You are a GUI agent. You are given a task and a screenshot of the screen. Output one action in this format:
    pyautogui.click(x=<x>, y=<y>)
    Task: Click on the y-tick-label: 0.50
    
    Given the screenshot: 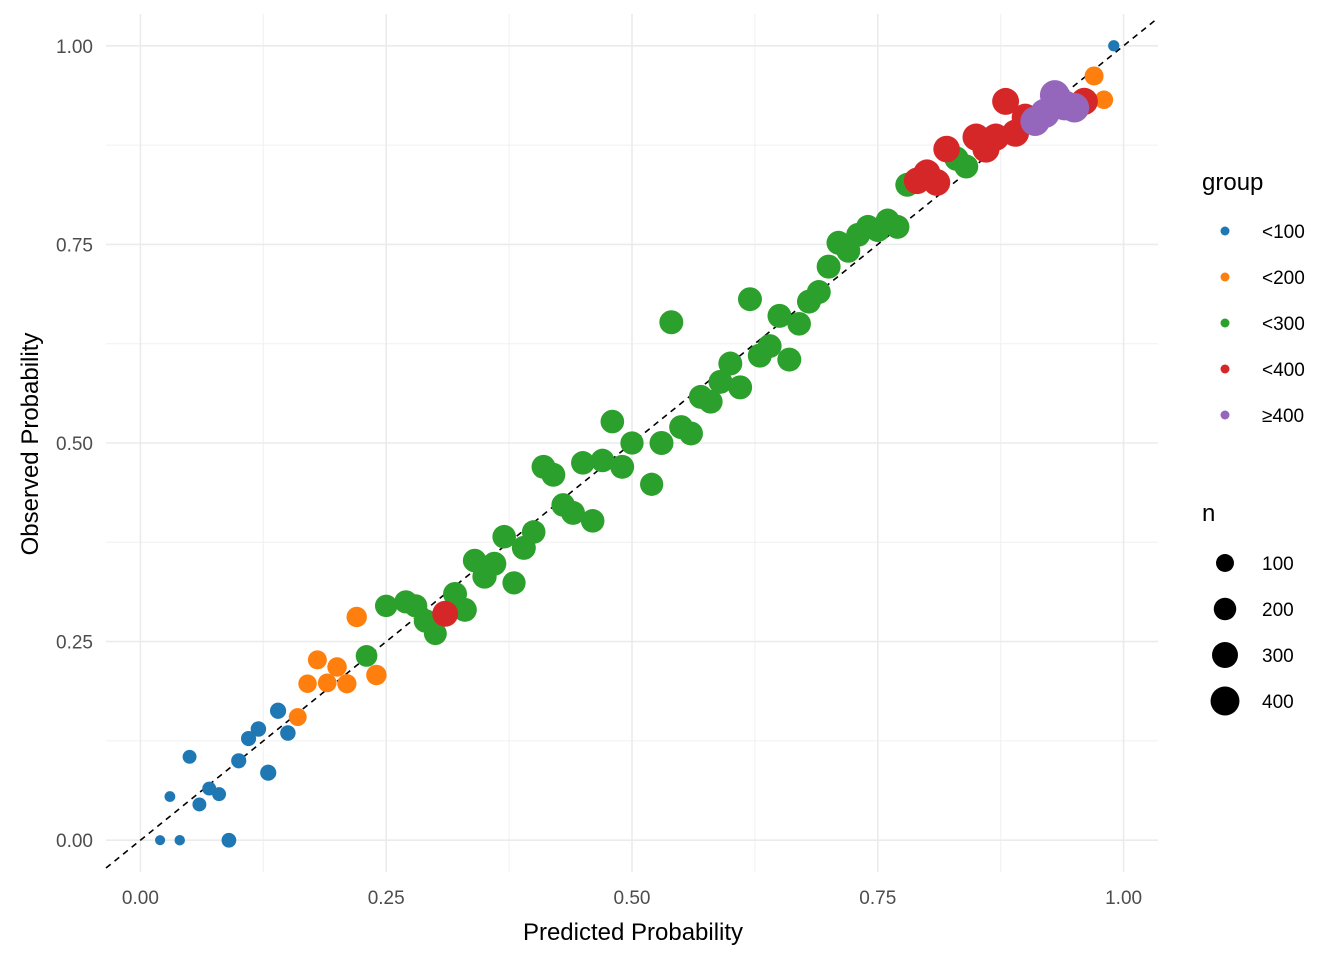 What is the action you would take?
    pyautogui.click(x=74, y=444)
    